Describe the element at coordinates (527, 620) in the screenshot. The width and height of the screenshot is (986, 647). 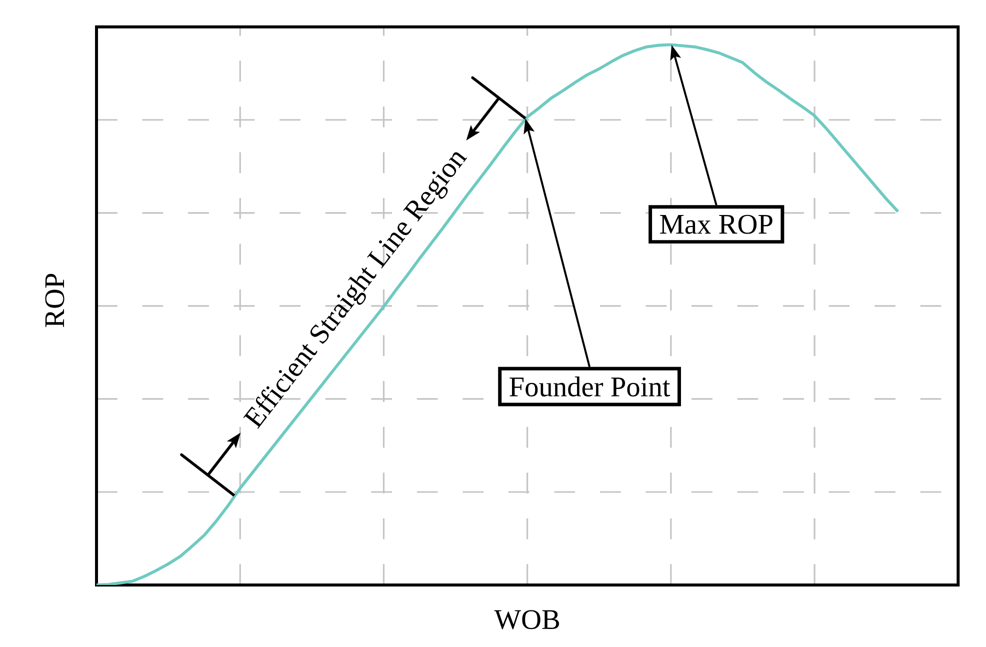
I see `x-axis-title: WOB` at that location.